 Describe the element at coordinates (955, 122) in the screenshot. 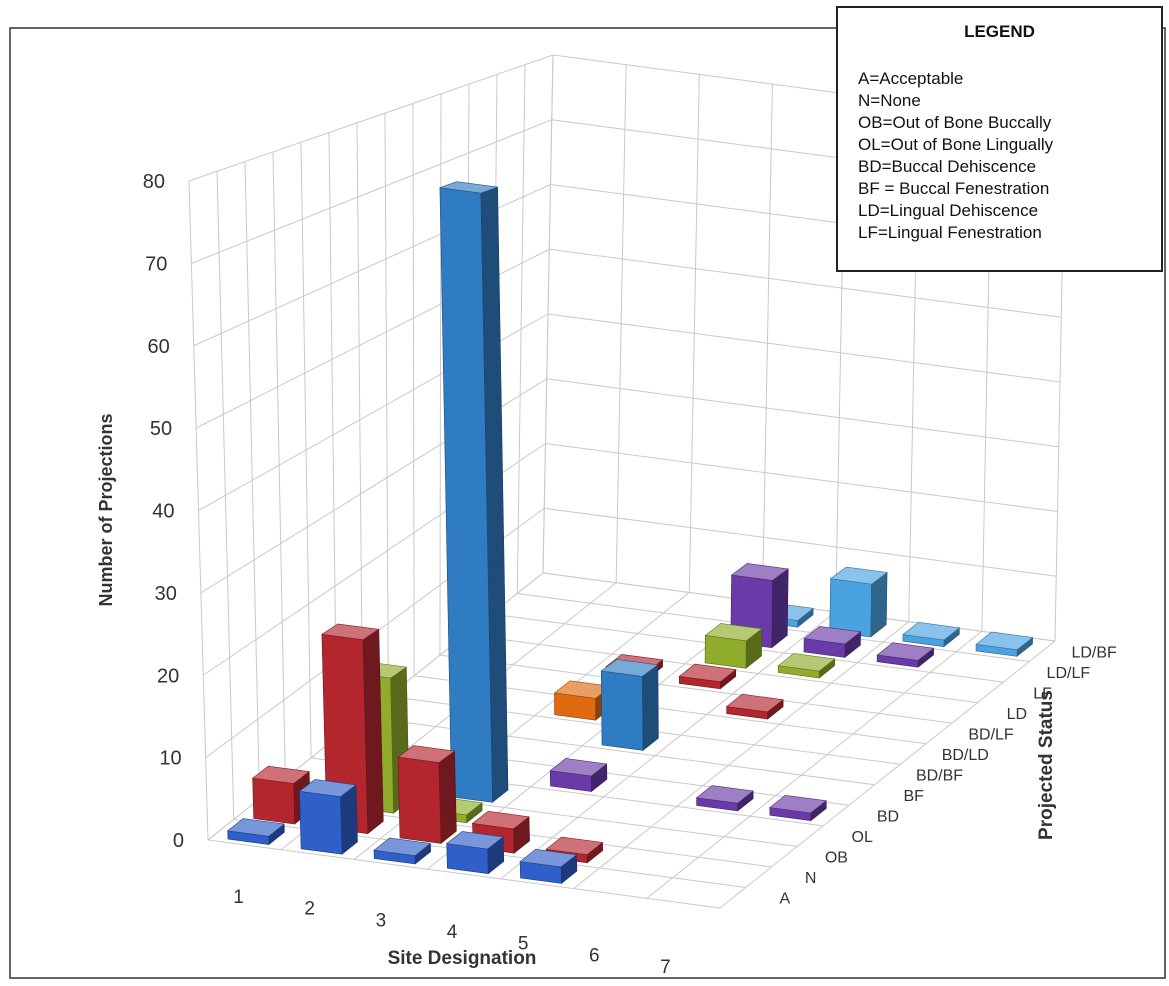

I see `legend-entry: OB=Out of Bone Buccally` at that location.